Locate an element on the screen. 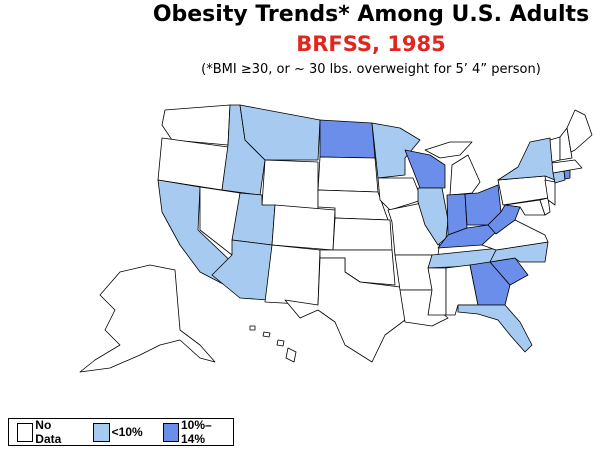 This screenshot has width=612, height=451. state-ri is located at coordinates (567, 174).